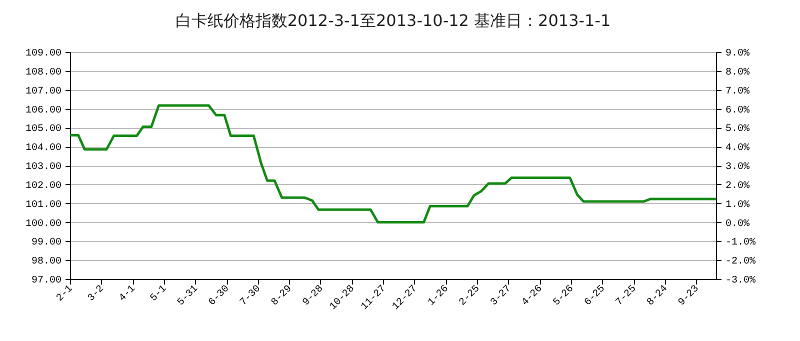 Image resolution: width=800 pixels, height=341 pixels. I want to click on y-tick-label: 98.00, so click(46, 262).